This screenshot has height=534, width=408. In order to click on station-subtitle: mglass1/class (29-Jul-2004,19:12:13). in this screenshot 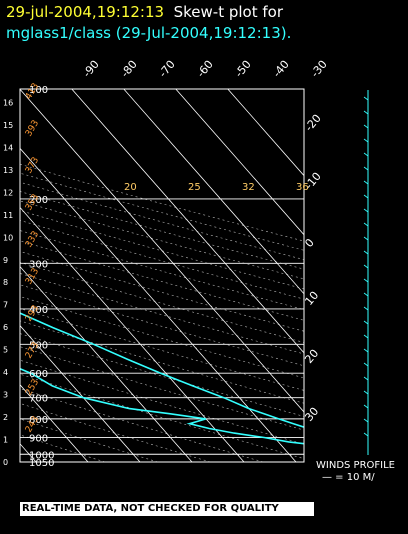, I will do `click(149, 33)`.